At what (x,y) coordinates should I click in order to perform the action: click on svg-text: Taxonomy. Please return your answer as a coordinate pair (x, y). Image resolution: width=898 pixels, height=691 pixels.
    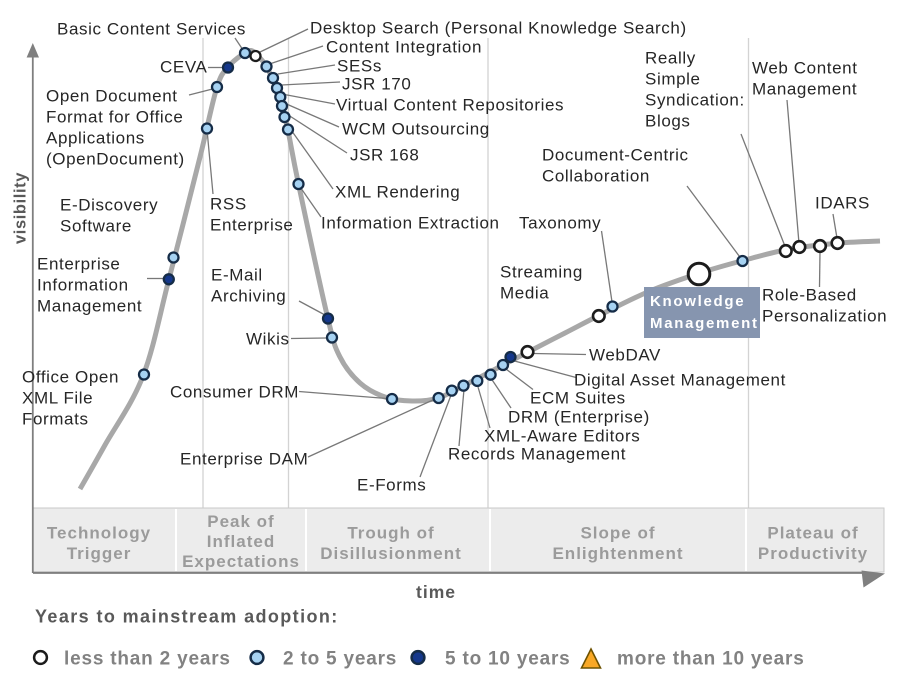
    Looking at the image, I should click on (560, 223).